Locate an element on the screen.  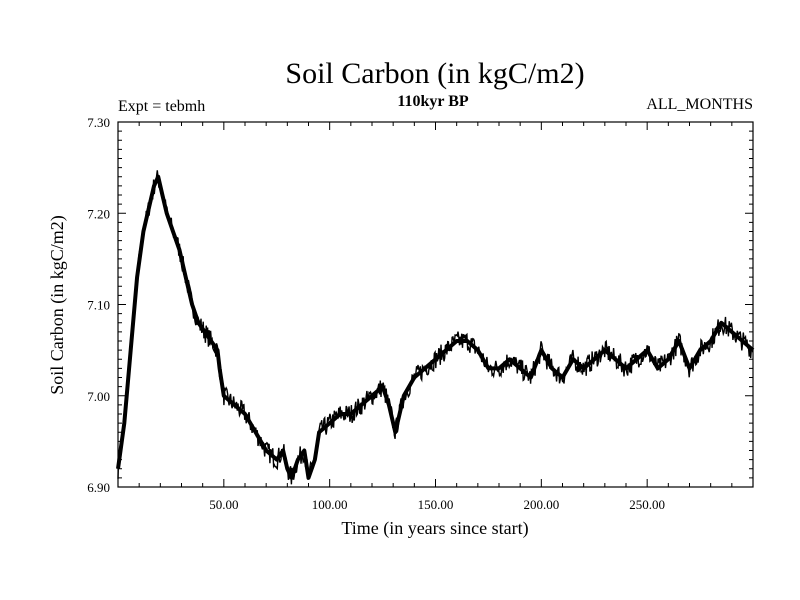
y-tick-label: 7.00 is located at coordinates (98, 396).